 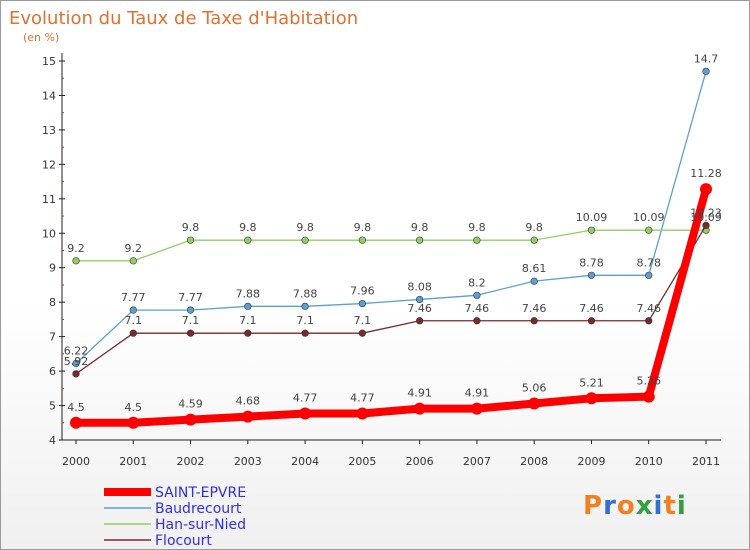 I want to click on logo-letter: i, so click(x=681, y=506).